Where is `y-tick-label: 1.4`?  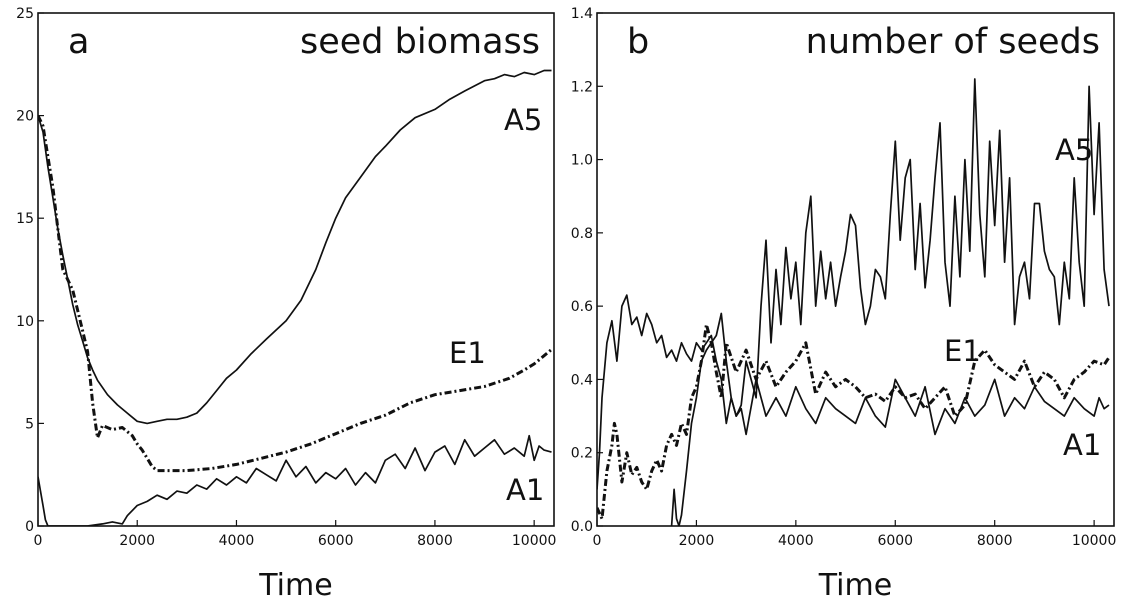
y-tick-label: 1.4 is located at coordinates (582, 14).